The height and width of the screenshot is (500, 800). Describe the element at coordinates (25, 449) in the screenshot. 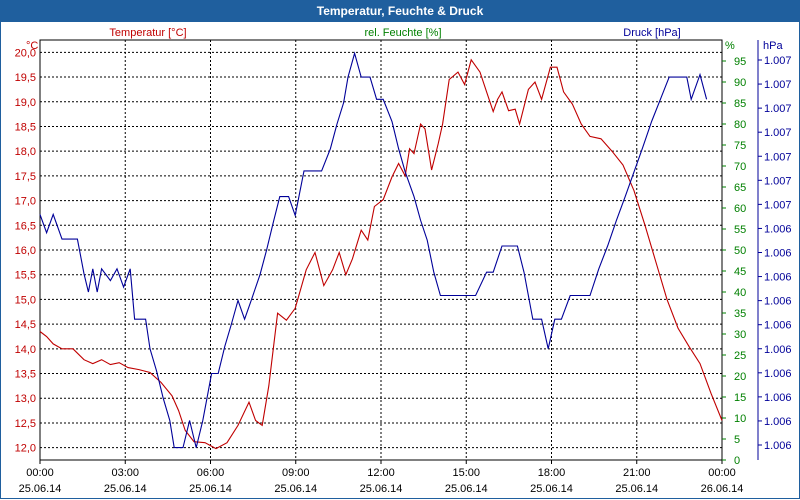

I see `temperature-tick-label: 12,0` at that location.